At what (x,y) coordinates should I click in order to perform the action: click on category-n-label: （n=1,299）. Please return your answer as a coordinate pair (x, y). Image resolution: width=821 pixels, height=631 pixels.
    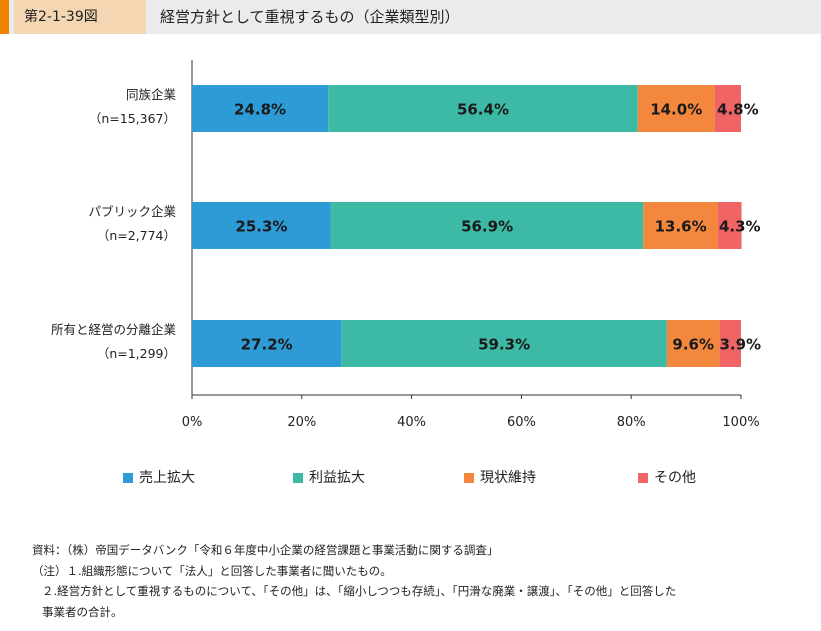
    Looking at the image, I should click on (136, 353).